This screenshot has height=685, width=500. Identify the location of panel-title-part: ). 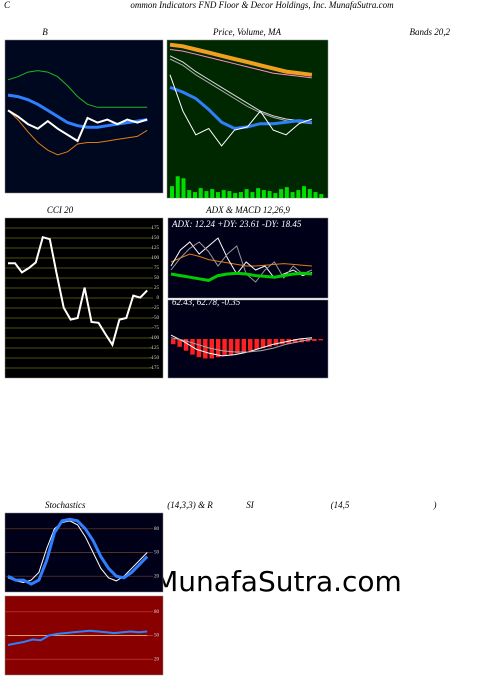
(435, 505).